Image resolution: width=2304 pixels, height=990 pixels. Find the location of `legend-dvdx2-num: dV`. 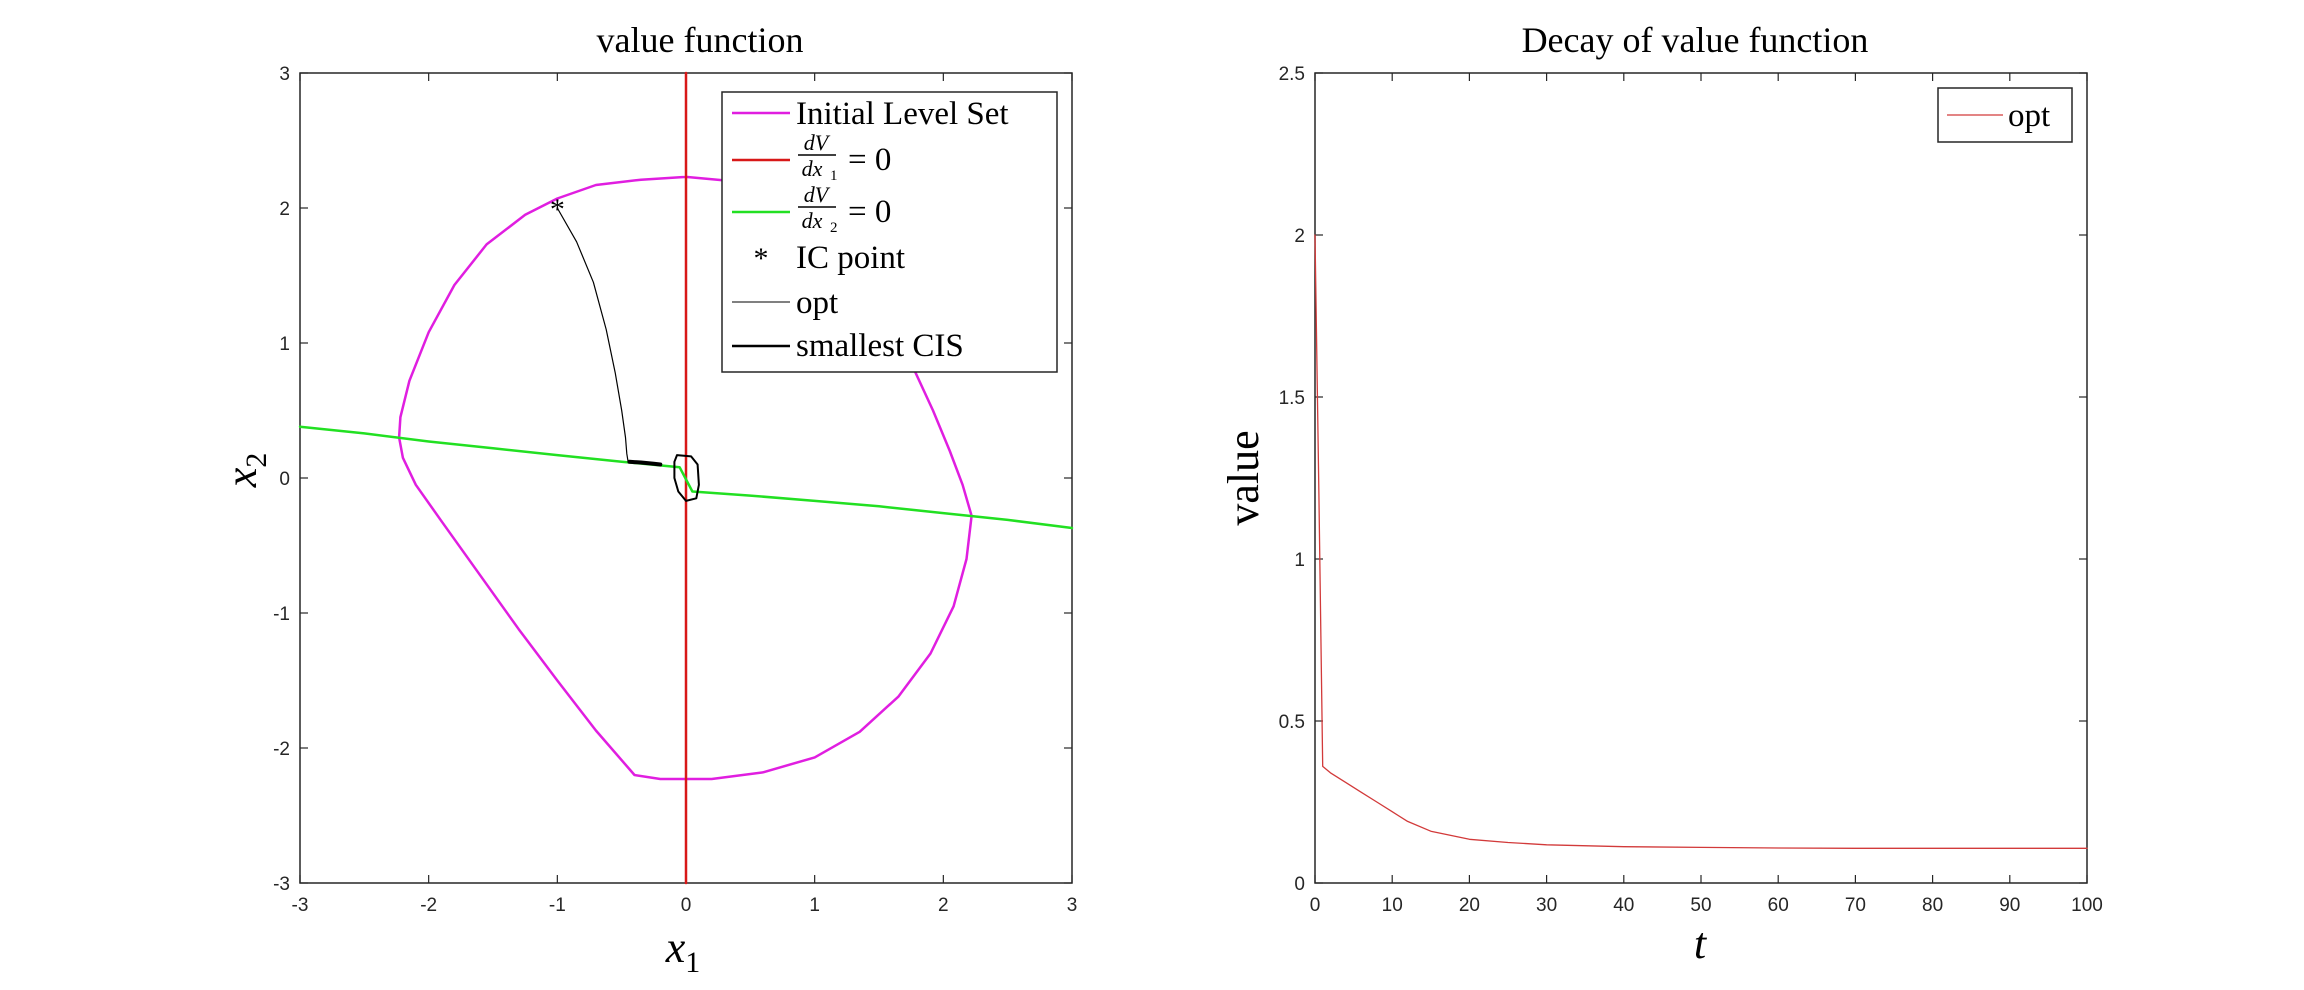

legend-dvdx2-num: dV is located at coordinates (817, 194).